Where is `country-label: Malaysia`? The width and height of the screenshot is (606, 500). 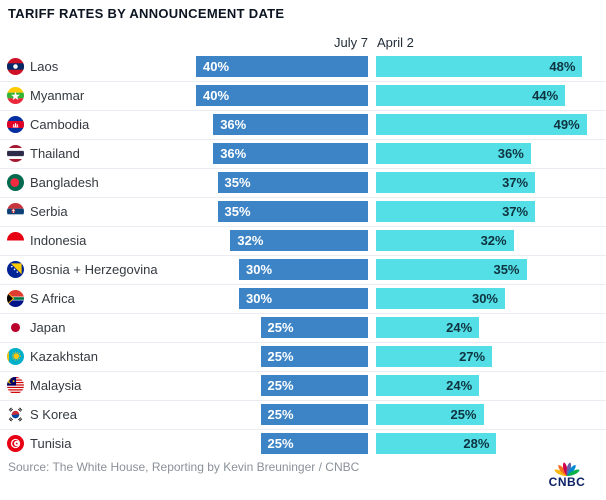 country-label: Malaysia is located at coordinates (56, 385).